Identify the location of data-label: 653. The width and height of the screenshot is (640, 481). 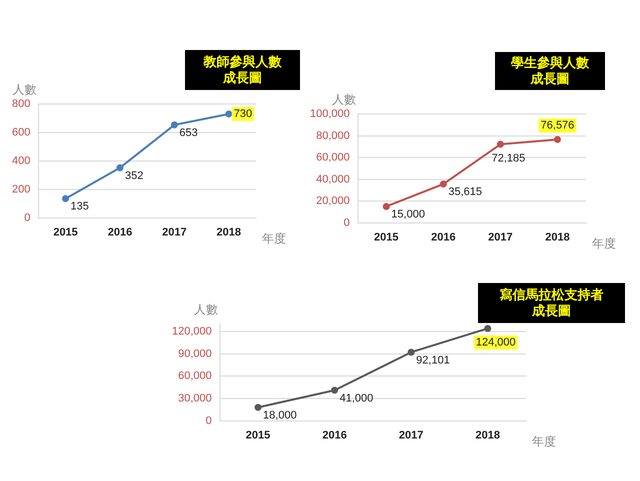
(188, 132).